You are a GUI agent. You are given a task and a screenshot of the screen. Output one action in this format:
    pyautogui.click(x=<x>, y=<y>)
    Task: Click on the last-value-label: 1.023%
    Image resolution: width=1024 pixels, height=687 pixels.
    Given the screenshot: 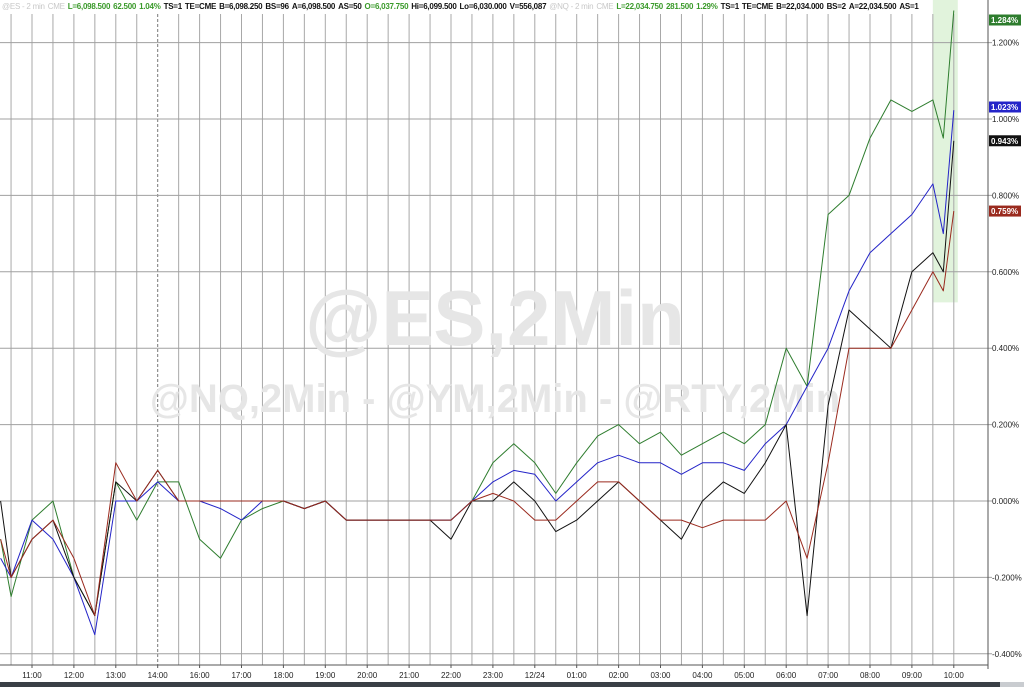 What is the action you would take?
    pyautogui.click(x=1004, y=107)
    